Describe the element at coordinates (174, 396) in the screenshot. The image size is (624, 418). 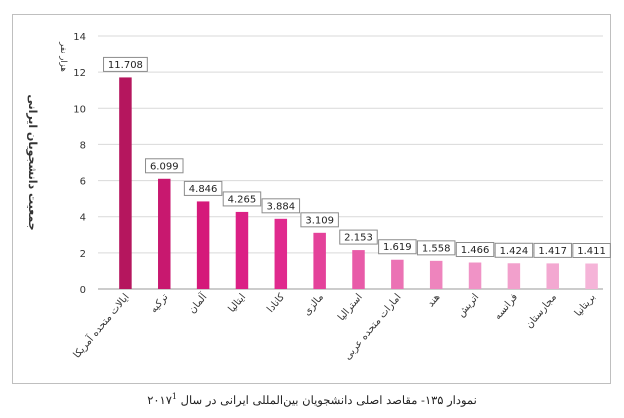
I see `caption-footnote-mark: 1` at that location.